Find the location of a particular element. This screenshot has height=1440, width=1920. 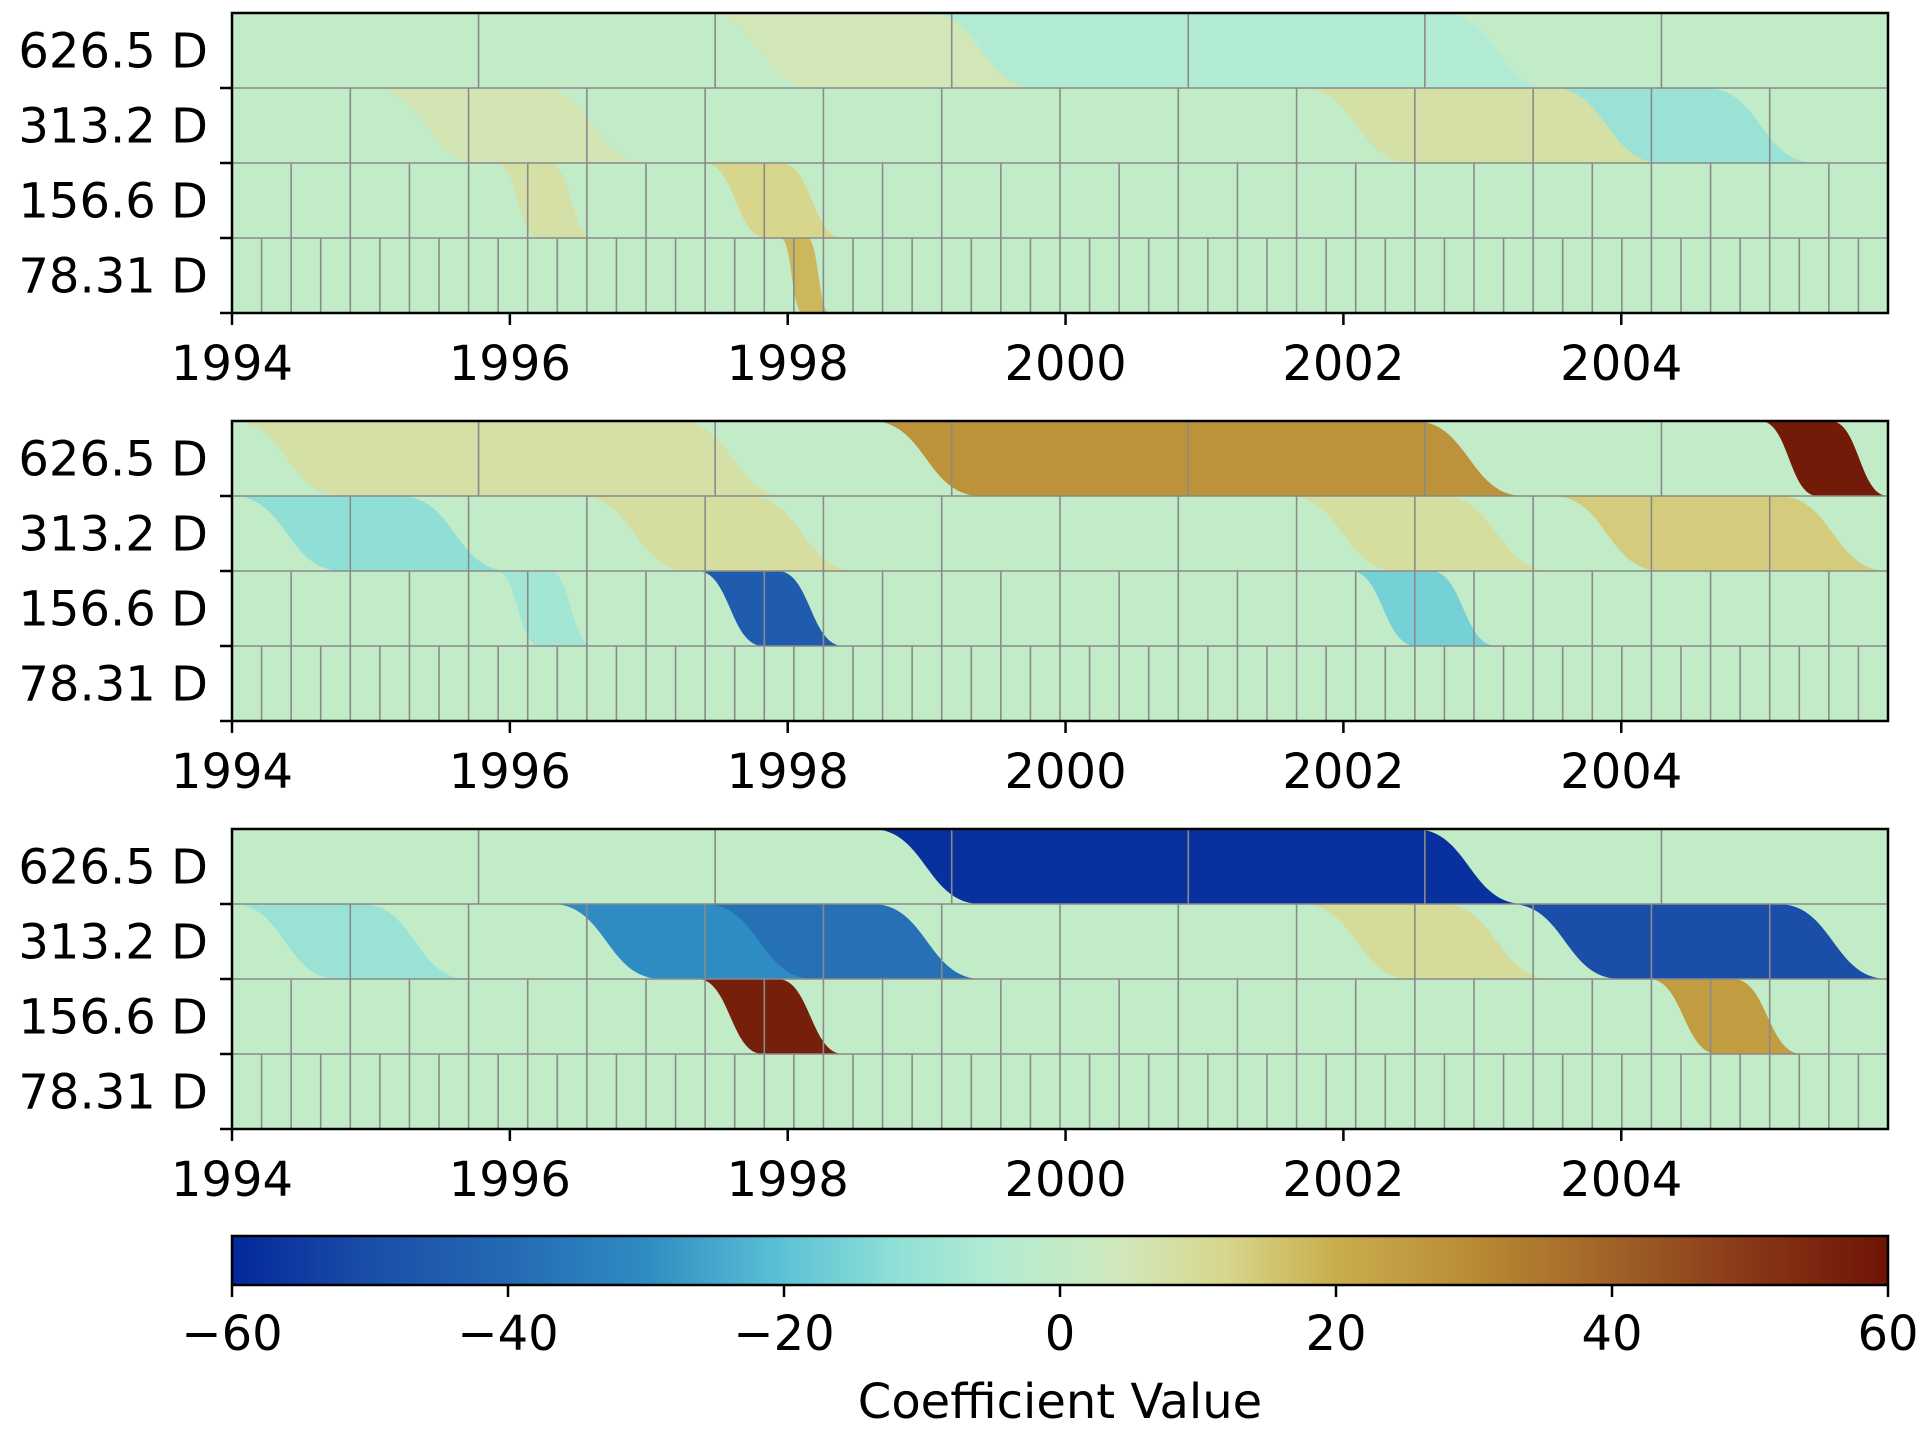

colorbar-tick-label: 0 is located at coordinates (1060, 1334).